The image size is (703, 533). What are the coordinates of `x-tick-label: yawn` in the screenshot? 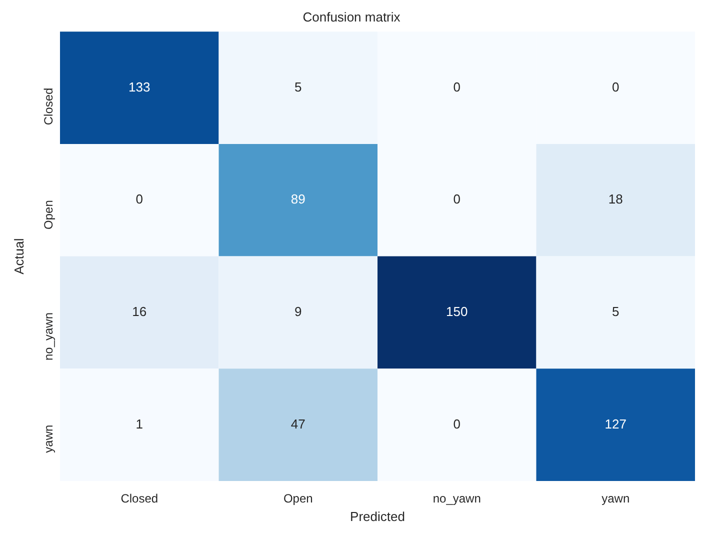 It's located at (616, 499).